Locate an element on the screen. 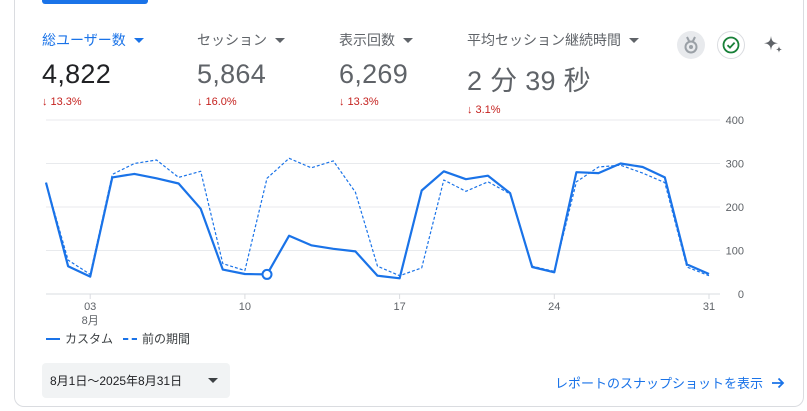 This screenshot has width=807, height=411. metric-value: 2 分 39 秒 is located at coordinates (529, 81).